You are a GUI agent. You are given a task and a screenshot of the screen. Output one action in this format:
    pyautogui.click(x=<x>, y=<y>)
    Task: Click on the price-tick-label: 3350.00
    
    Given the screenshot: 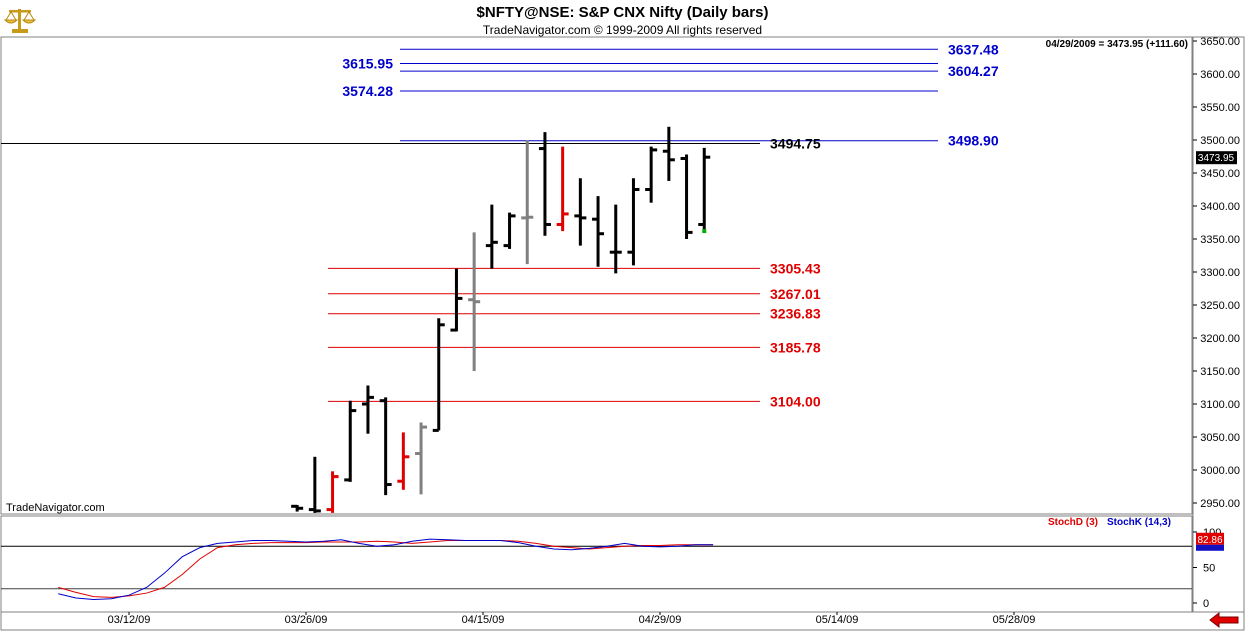 What is the action you would take?
    pyautogui.click(x=1220, y=240)
    